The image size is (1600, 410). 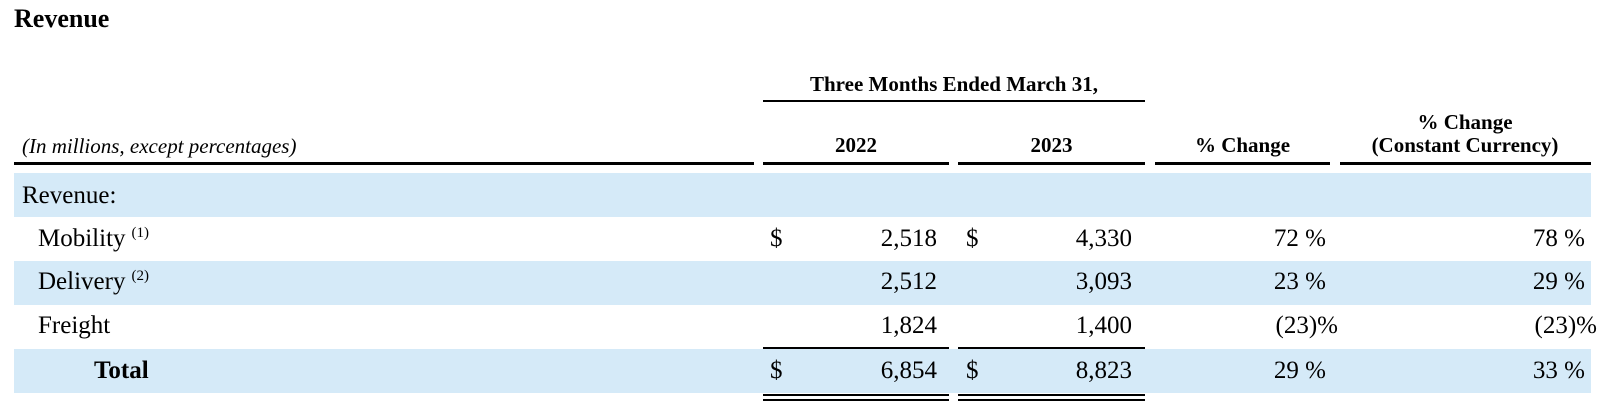 What do you see at coordinates (1558, 370) in the screenshot?
I see `total-pct-change-cc: 33 %` at bounding box center [1558, 370].